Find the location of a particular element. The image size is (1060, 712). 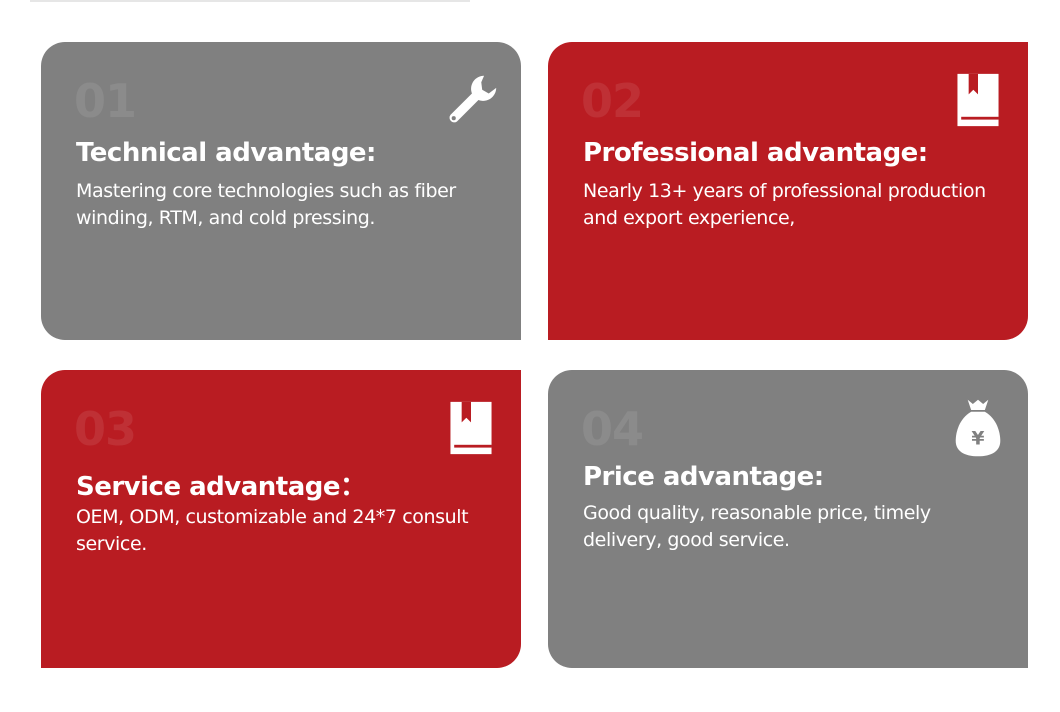

card-number: 01 is located at coordinates (105, 101).